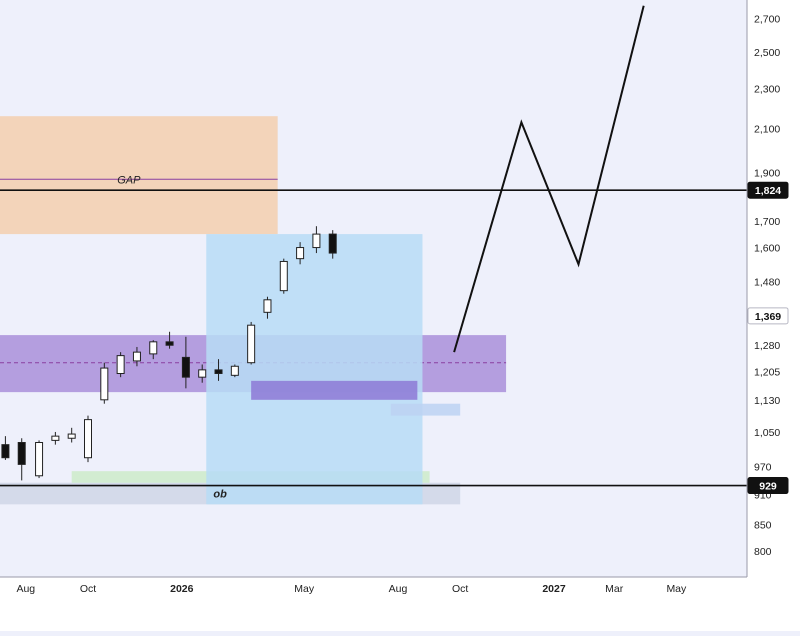 This screenshot has width=800, height=636. What do you see at coordinates (400, 604) in the screenshot?
I see `time-axis-background` at bounding box center [400, 604].